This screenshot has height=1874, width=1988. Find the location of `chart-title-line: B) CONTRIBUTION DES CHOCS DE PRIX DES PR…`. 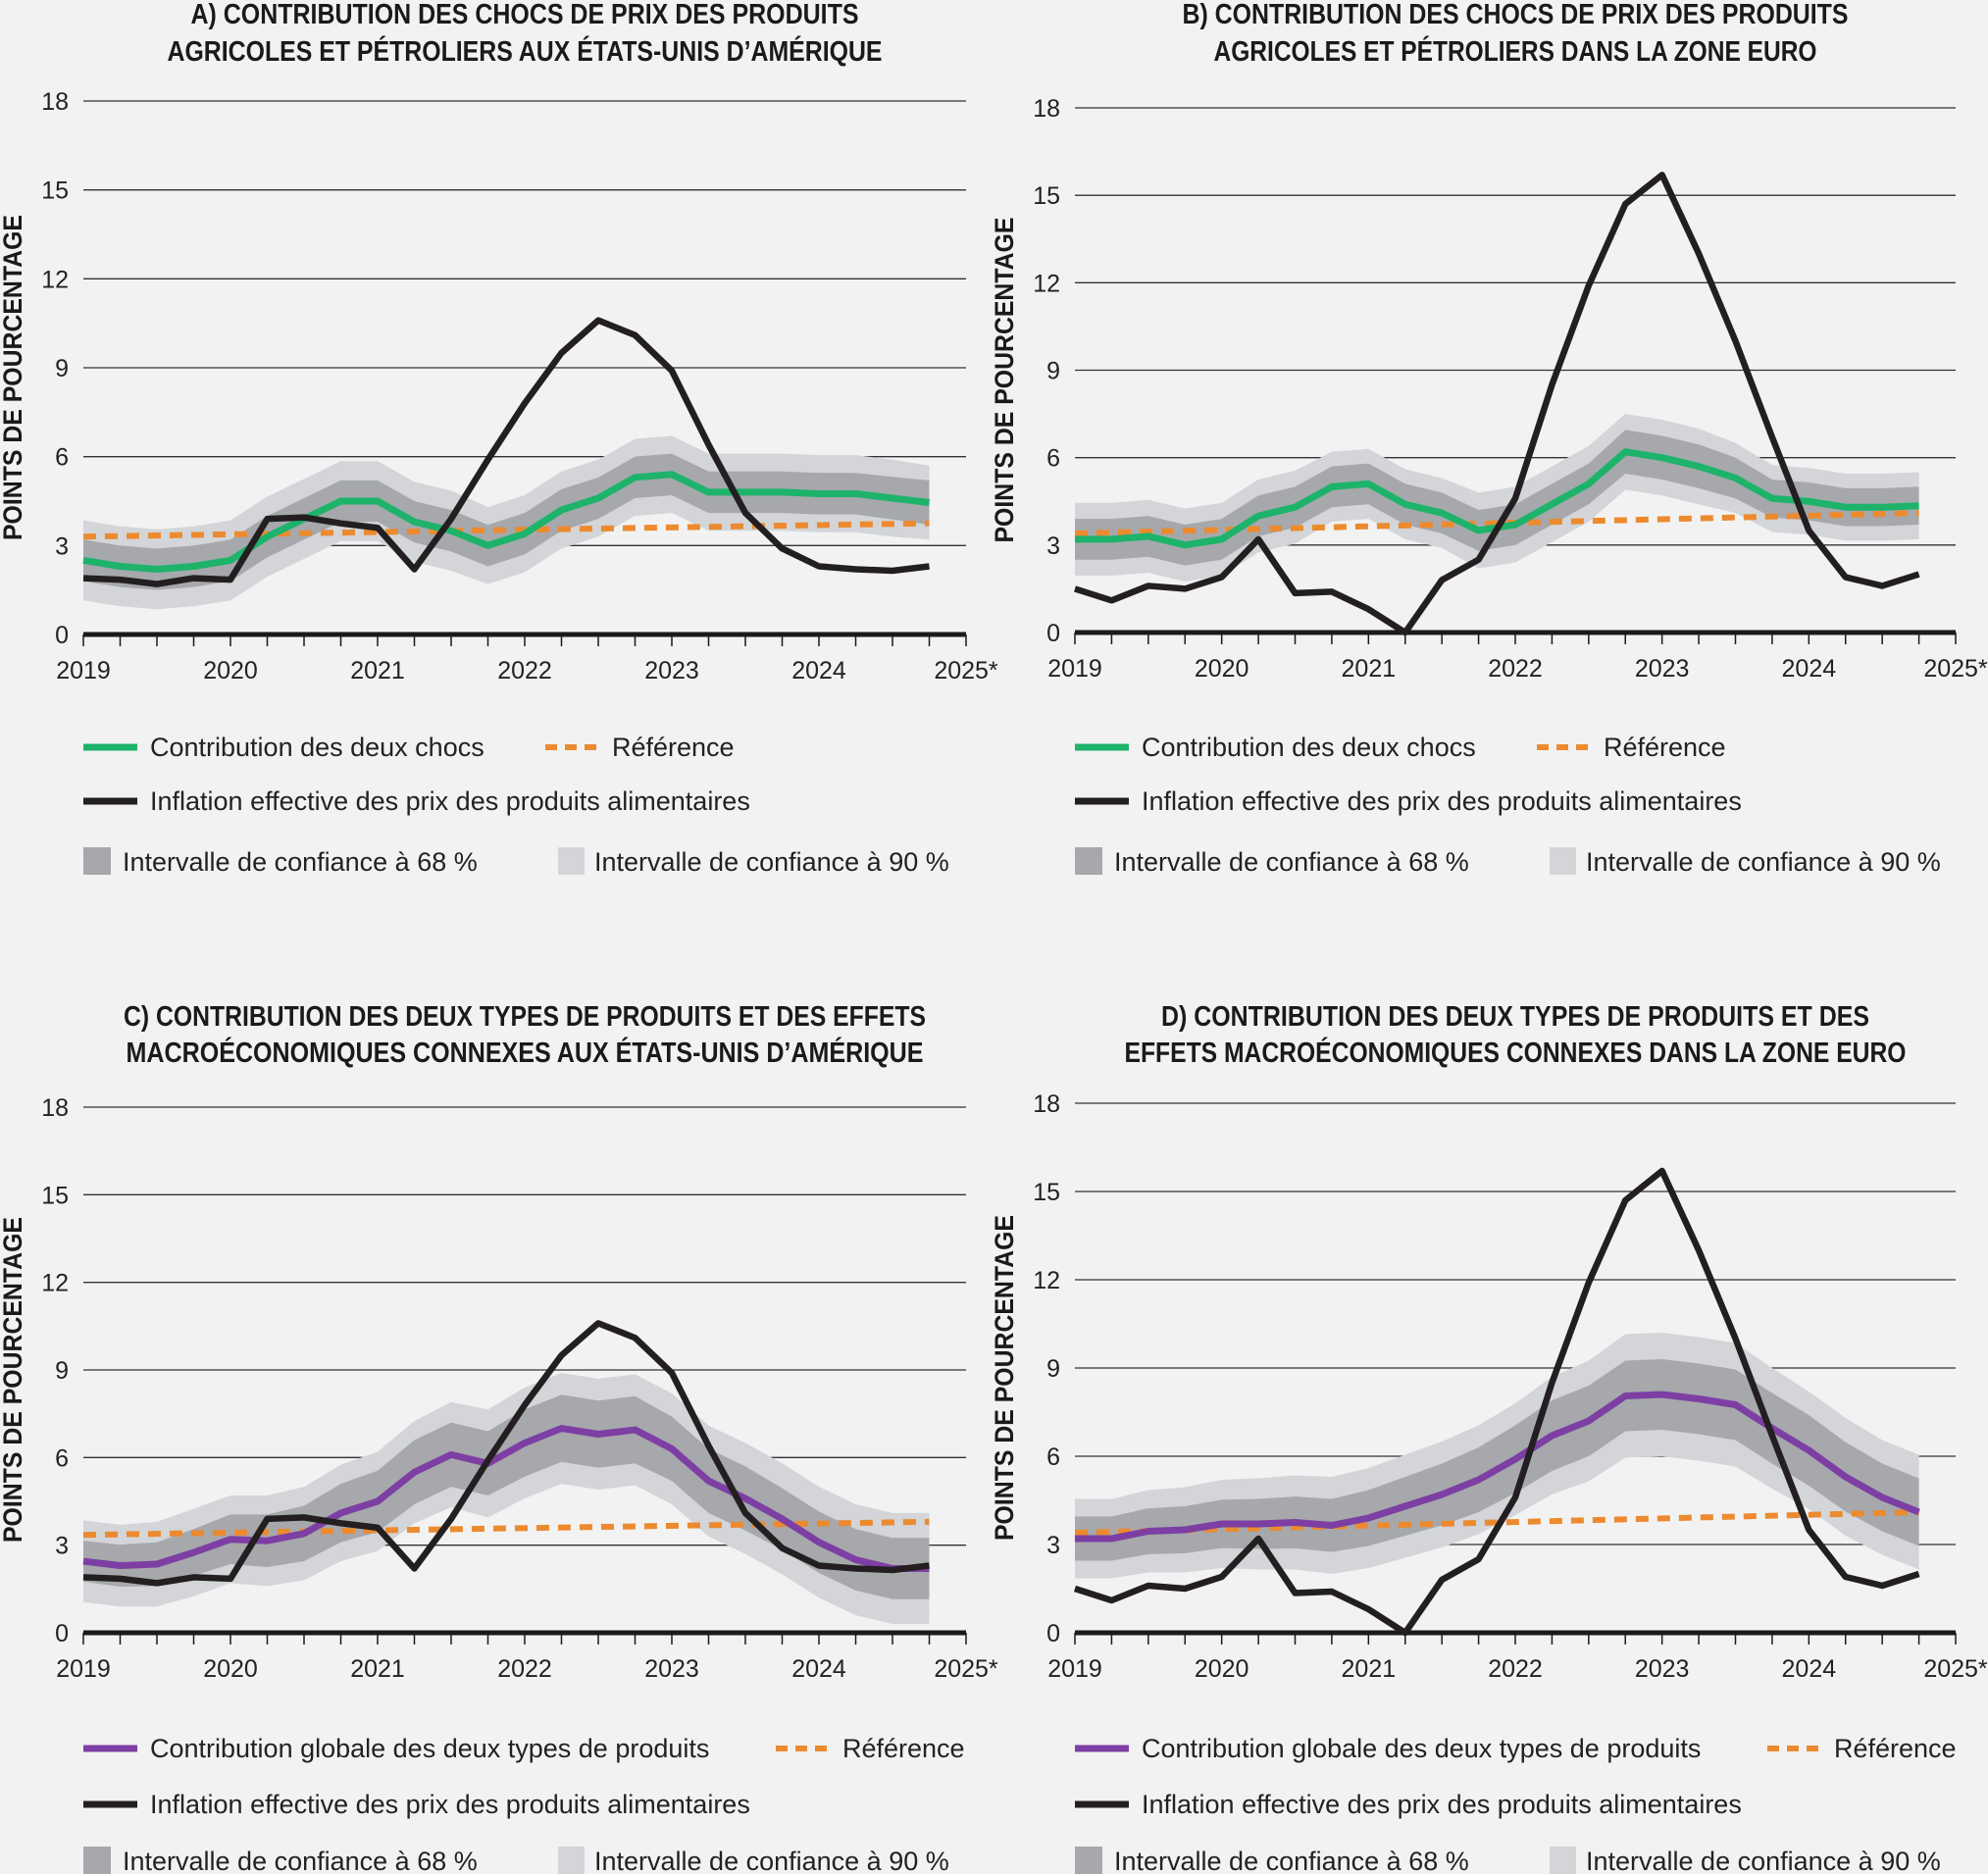

chart-title-line: B) CONTRIBUTION DES CHOCS DE PRIX DES PR… is located at coordinates (1516, 15).